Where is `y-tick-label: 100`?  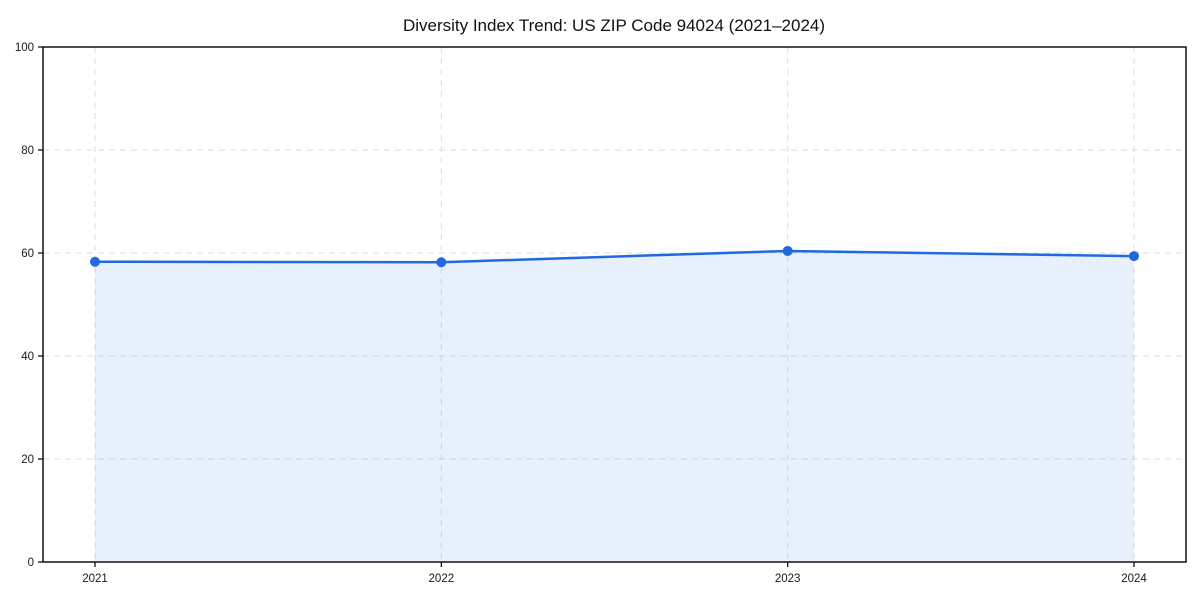 y-tick-label: 100 is located at coordinates (24, 48).